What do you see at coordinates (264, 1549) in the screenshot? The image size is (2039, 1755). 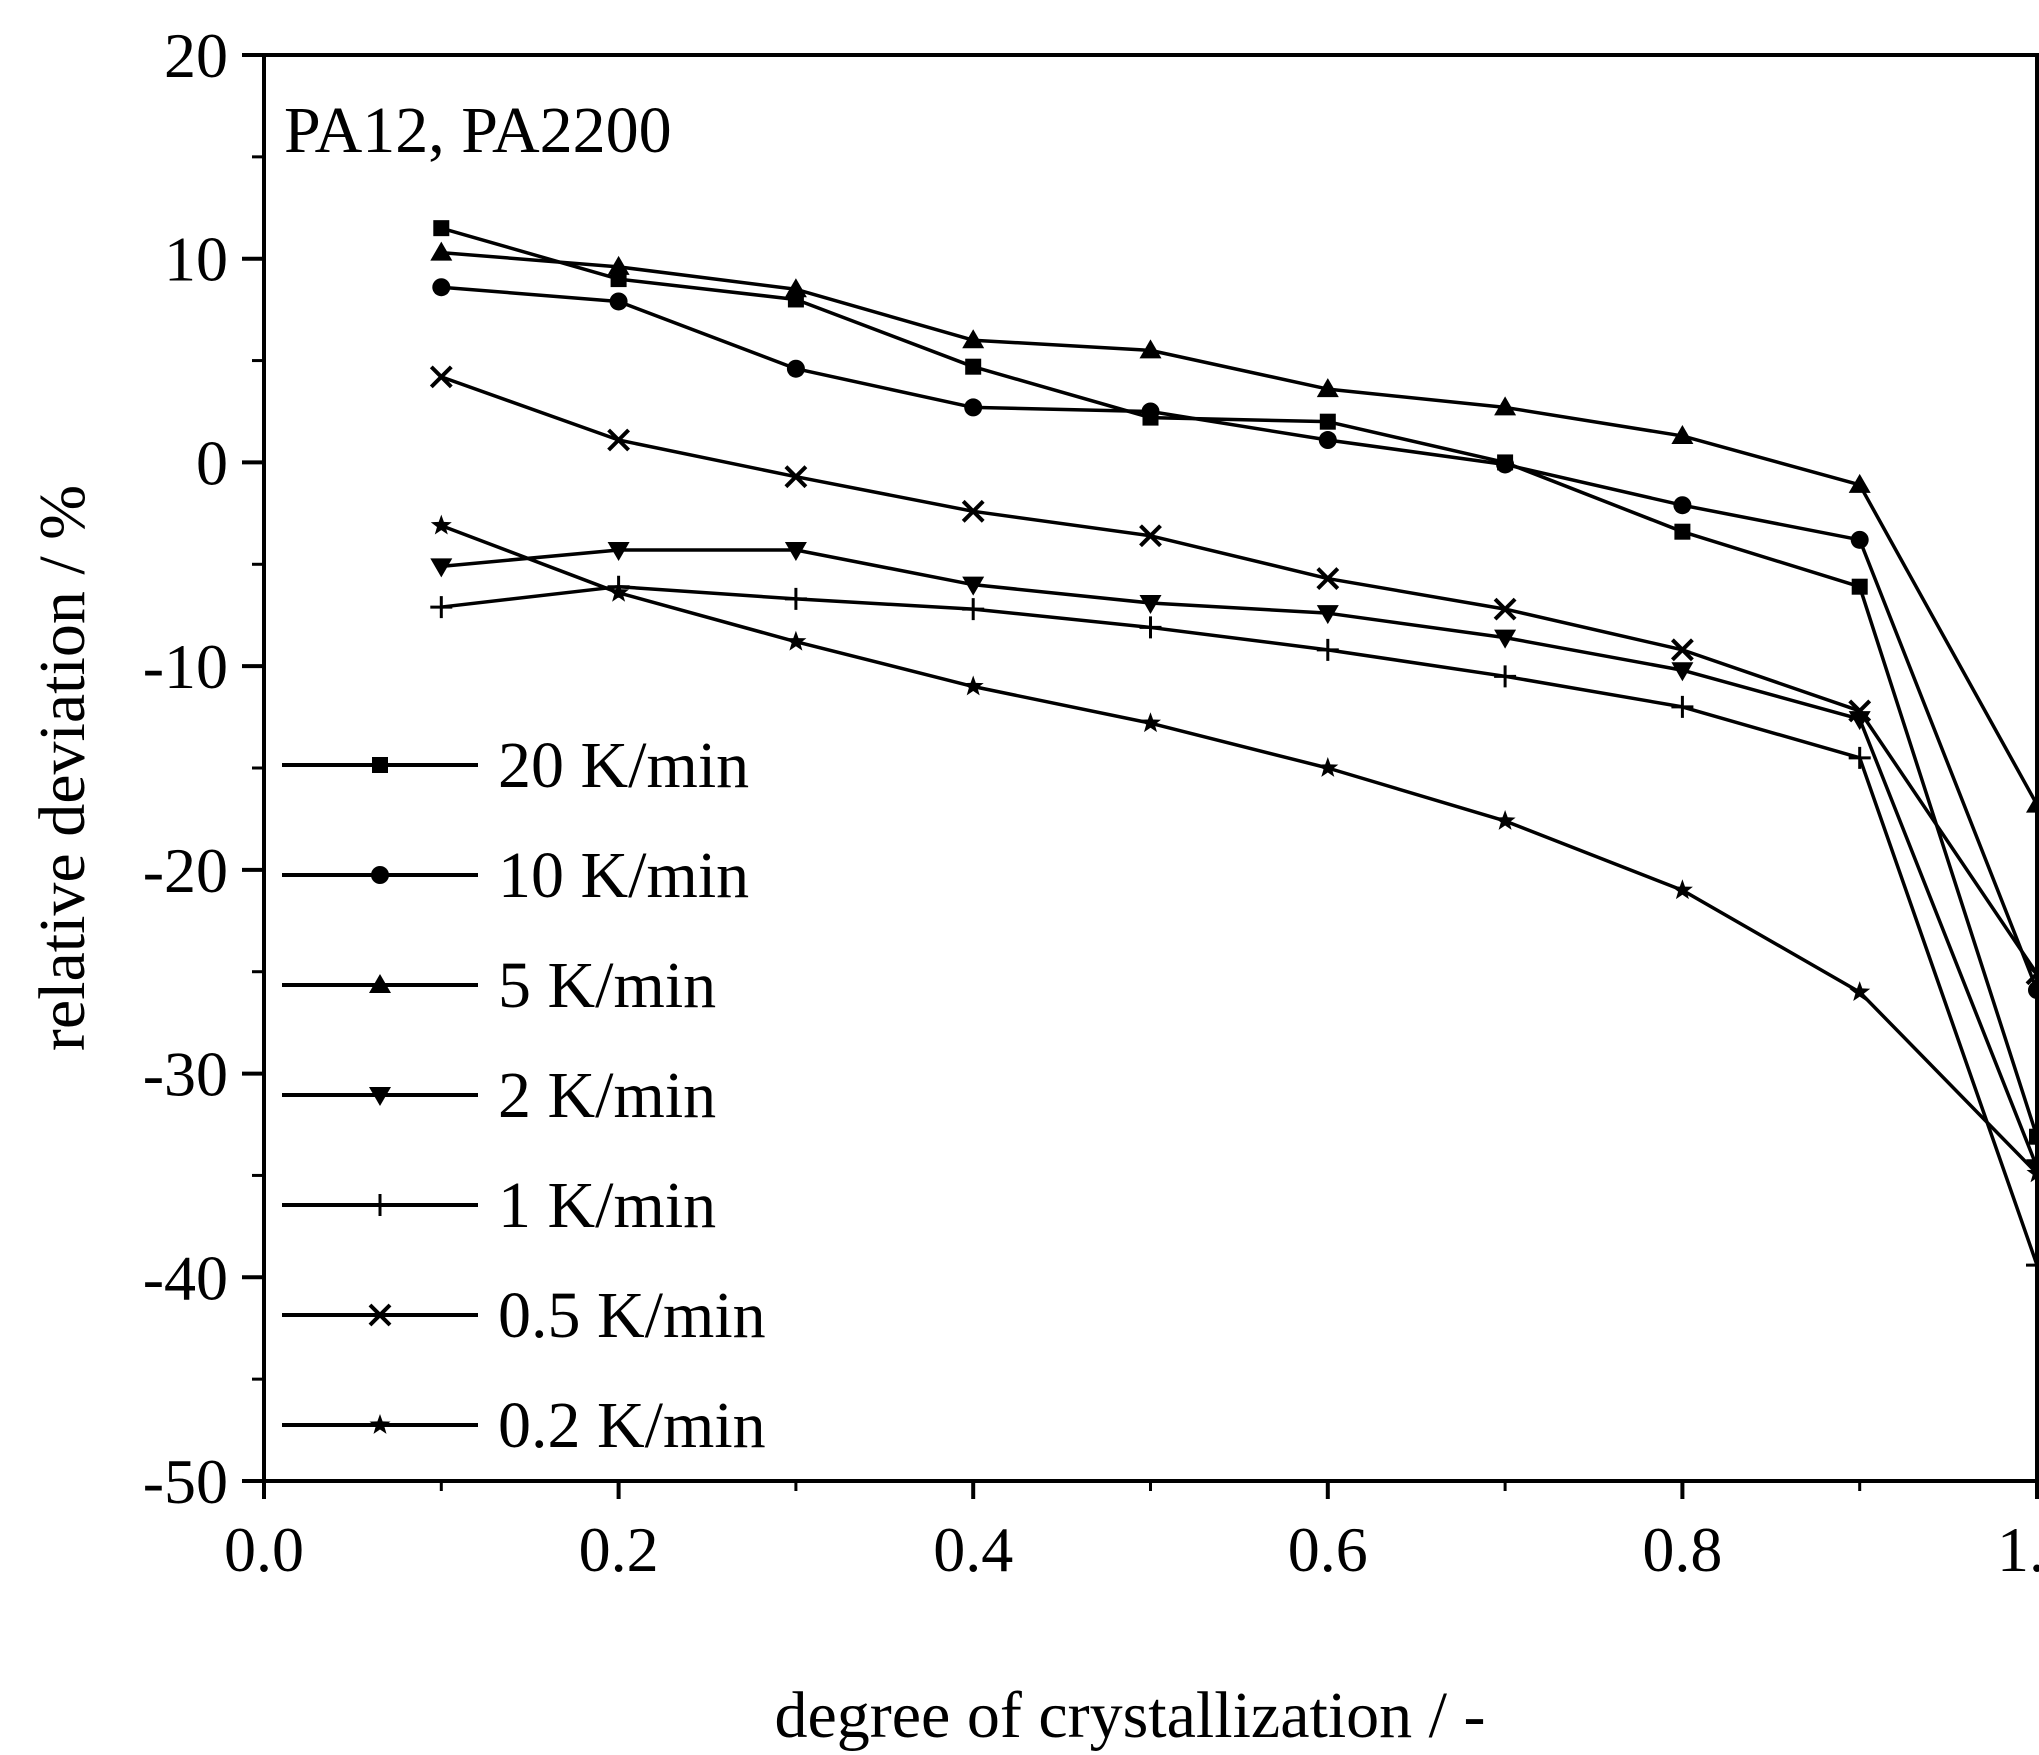 I see `x-tick-label: 0.0` at bounding box center [264, 1549].